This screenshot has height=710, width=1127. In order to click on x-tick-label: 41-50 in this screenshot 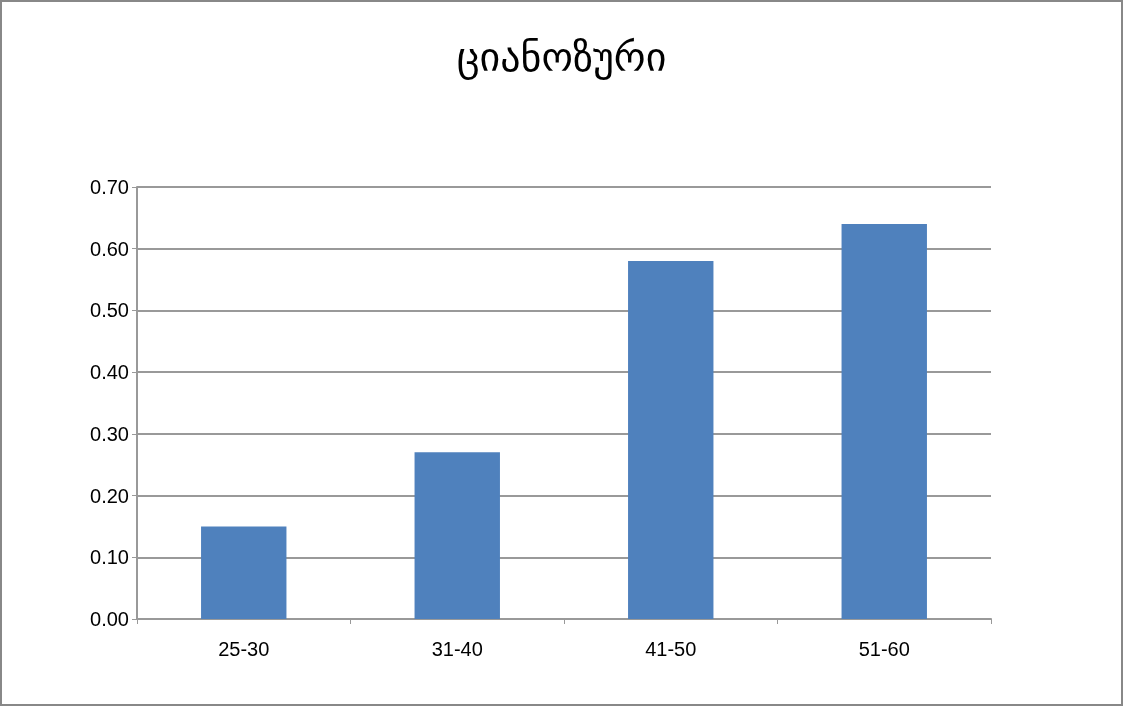, I will do `click(671, 649)`.